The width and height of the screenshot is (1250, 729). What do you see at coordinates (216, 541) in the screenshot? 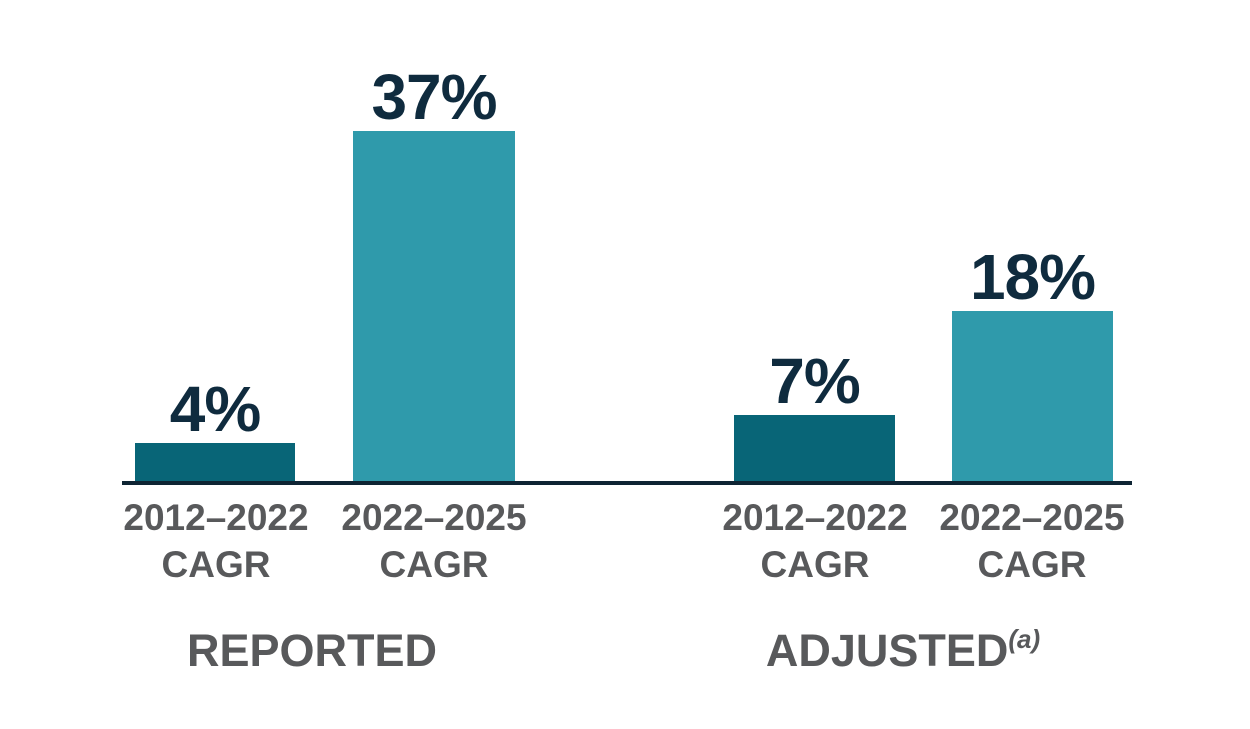
I see `tick-label-reported-2012-2022: 2012–2022 CAGR` at bounding box center [216, 541].